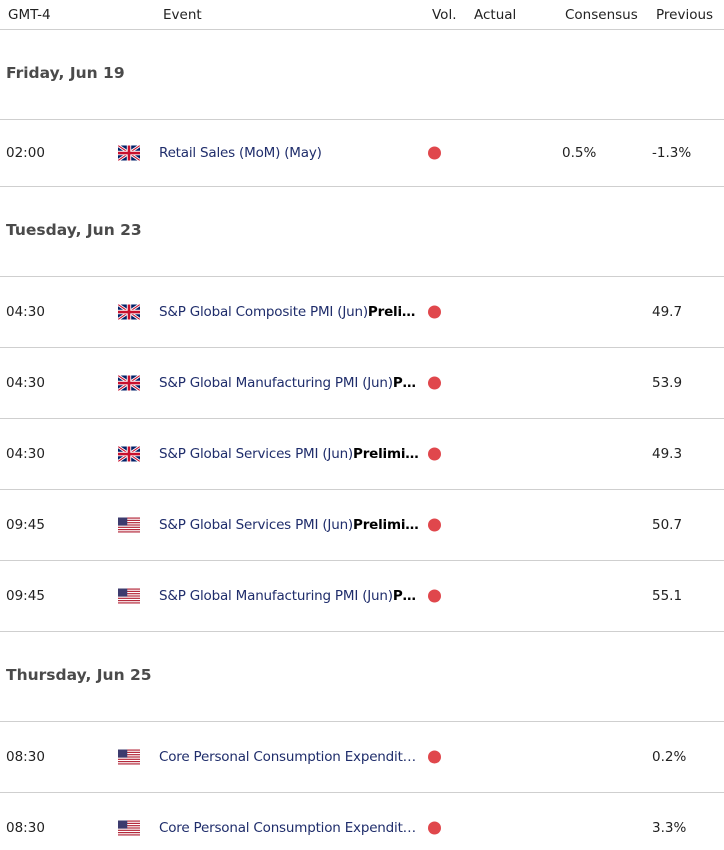 Image resolution: width=724 pixels, height=850 pixels. Describe the element at coordinates (74, 230) in the screenshot. I see `date-label: Tuesday, Jun 23` at that location.